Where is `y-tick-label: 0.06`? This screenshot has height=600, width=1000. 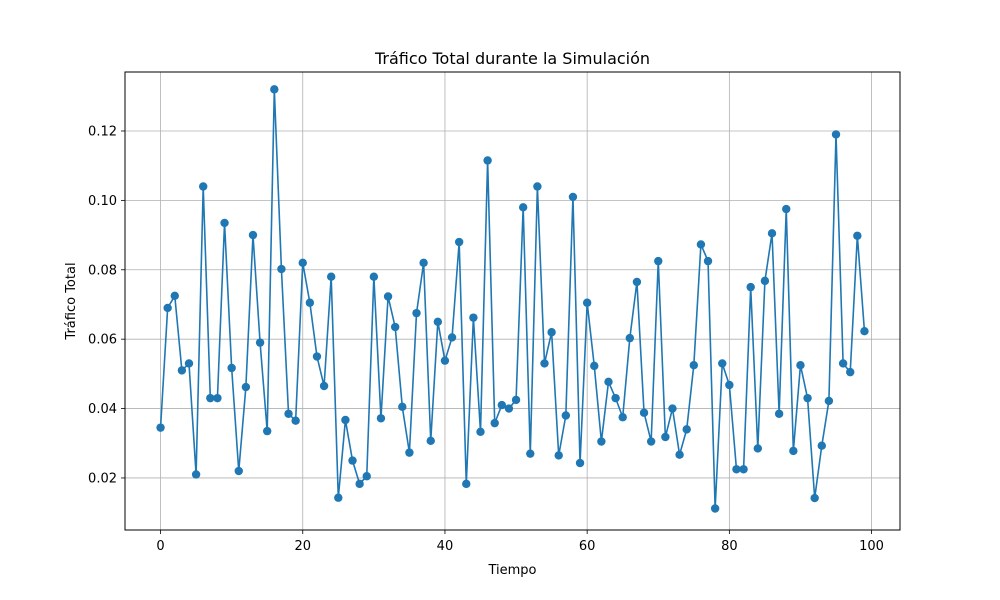 y-tick-label: 0.06 is located at coordinates (102, 340).